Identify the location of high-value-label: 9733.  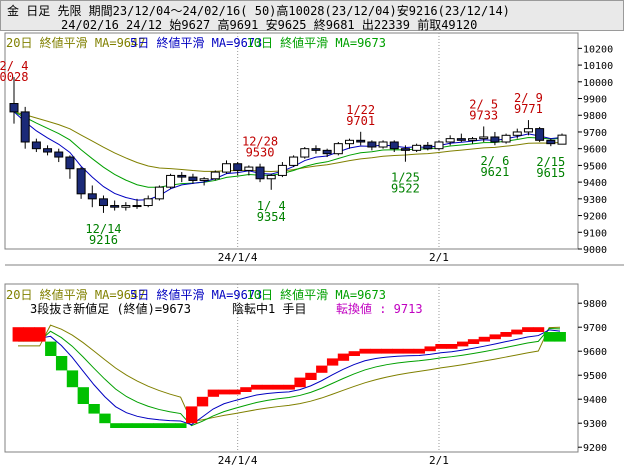
(483, 115).